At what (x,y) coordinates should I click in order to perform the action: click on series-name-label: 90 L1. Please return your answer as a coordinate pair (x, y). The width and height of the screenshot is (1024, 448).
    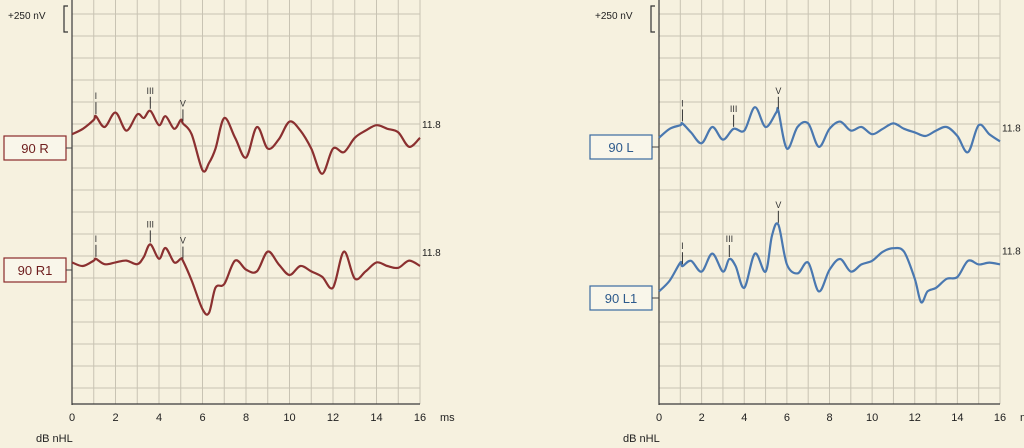
    Looking at the image, I should click on (621, 298).